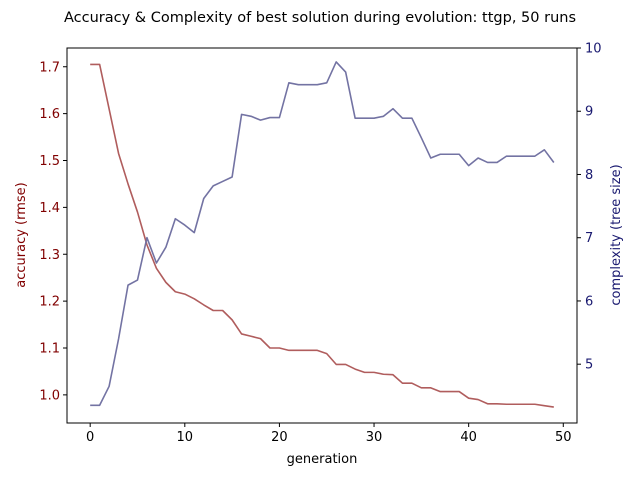 Image resolution: width=640 pixels, height=480 pixels. I want to click on y-right-tick-label: 7, so click(589, 238).